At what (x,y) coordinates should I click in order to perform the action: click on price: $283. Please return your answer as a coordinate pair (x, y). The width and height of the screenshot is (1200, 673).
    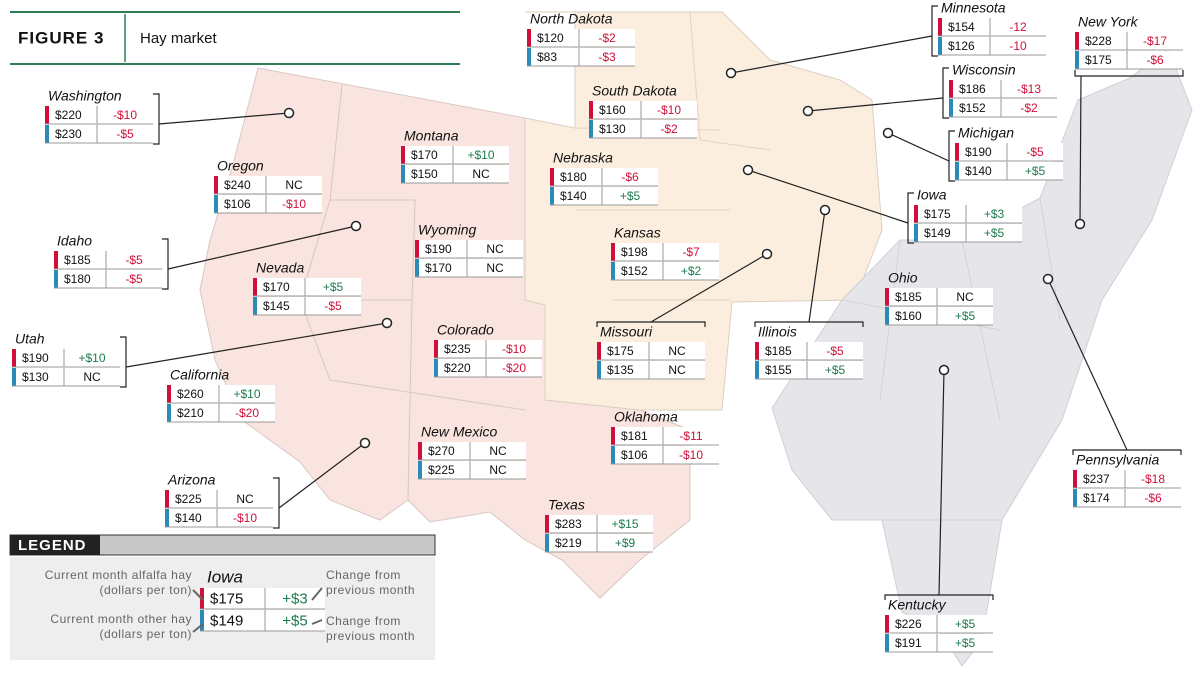
    Looking at the image, I should click on (568, 524).